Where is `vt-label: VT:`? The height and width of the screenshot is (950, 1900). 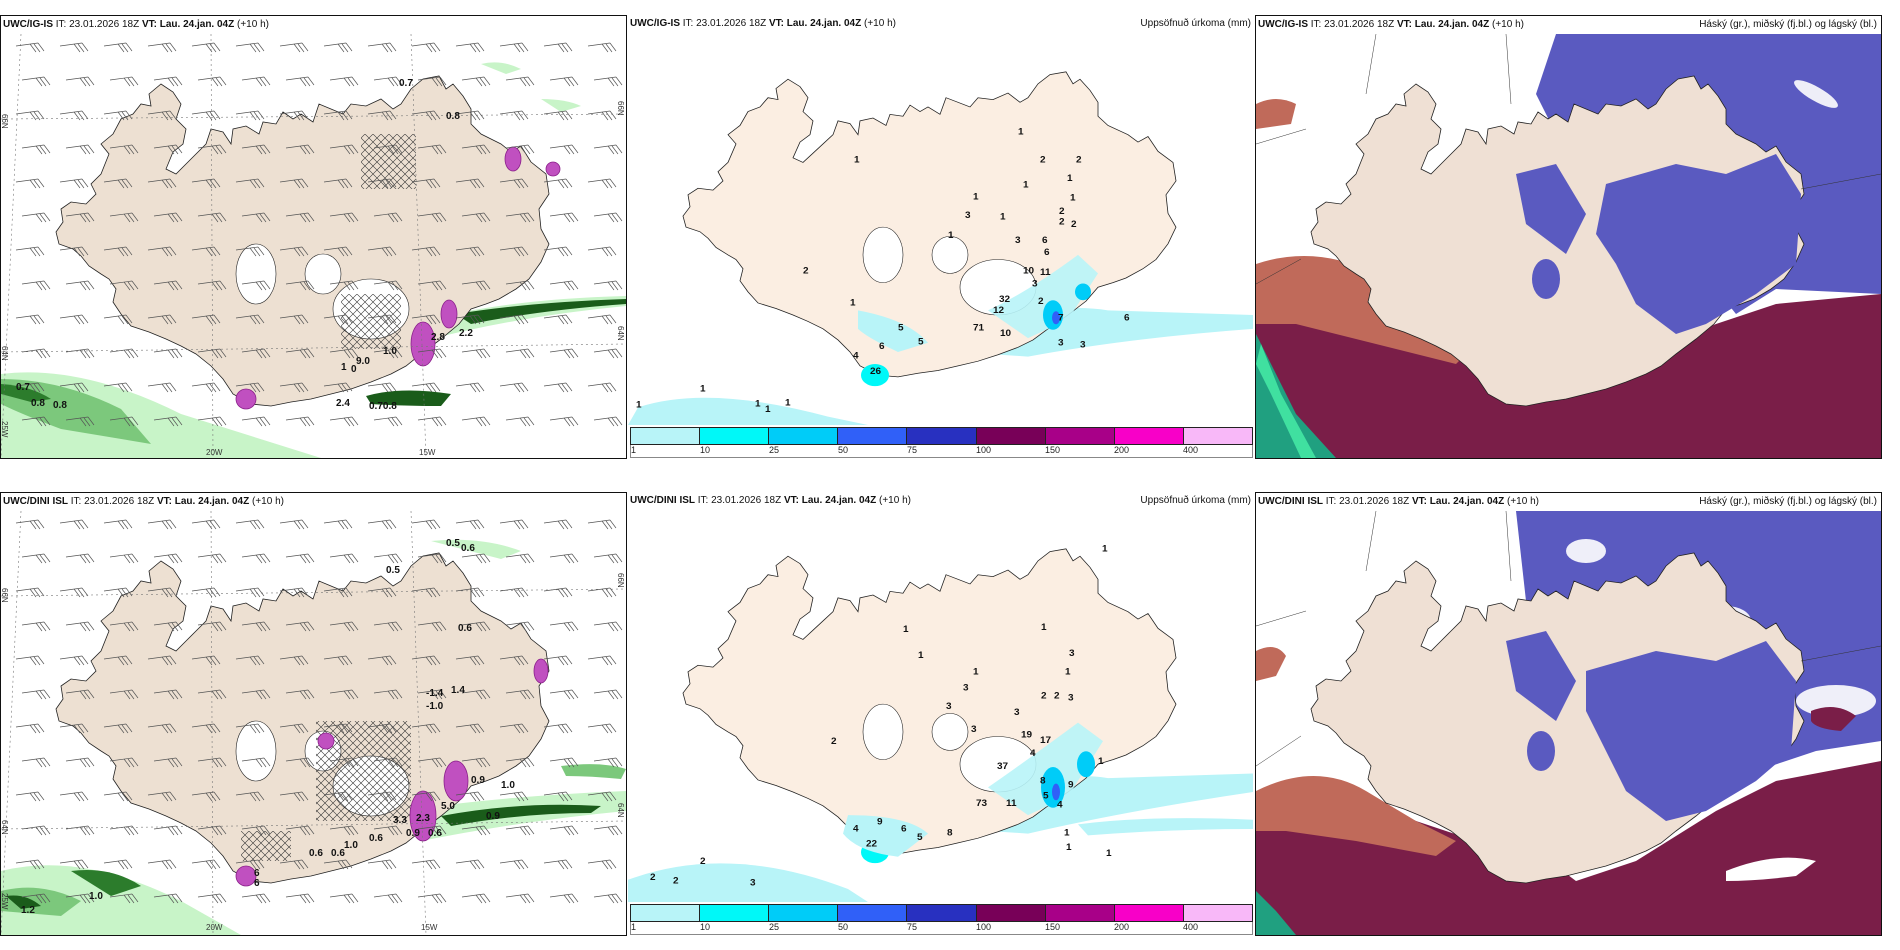
vt-label: VT: is located at coordinates (776, 23).